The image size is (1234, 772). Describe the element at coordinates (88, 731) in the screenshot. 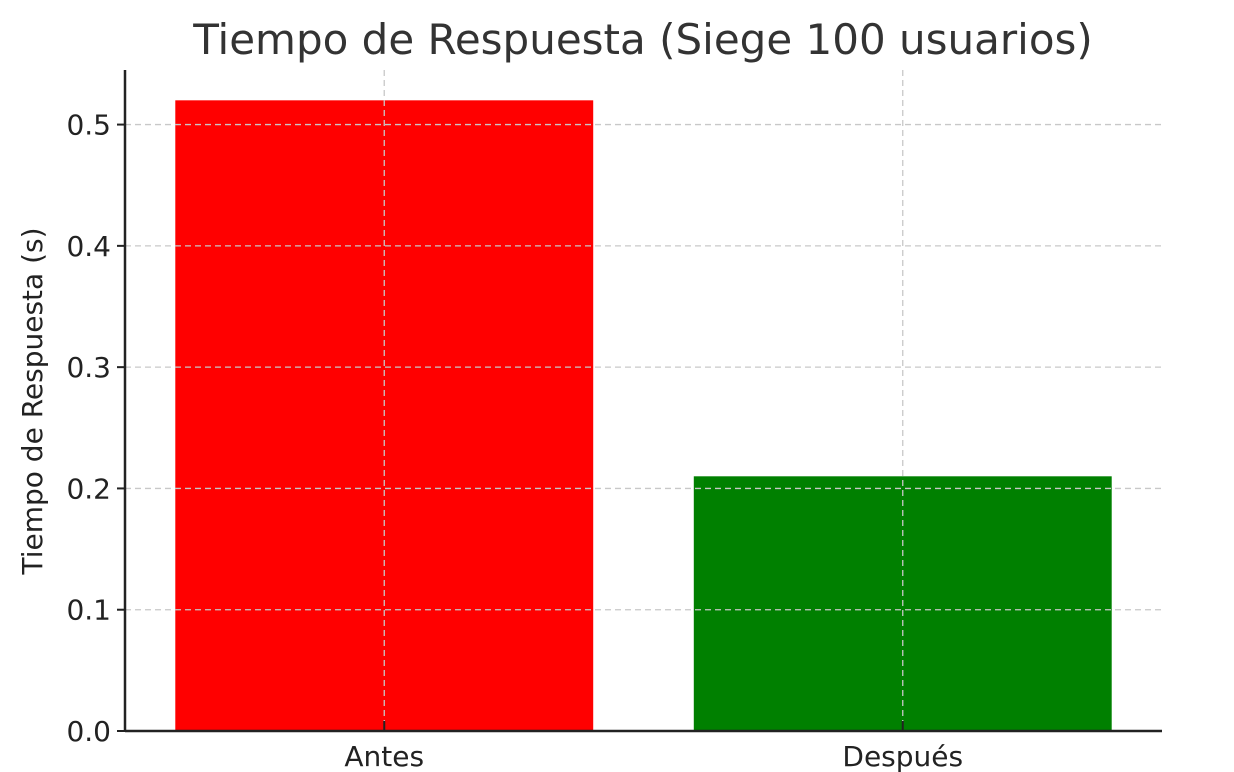

I see `y-tick-label: 0.0` at that location.